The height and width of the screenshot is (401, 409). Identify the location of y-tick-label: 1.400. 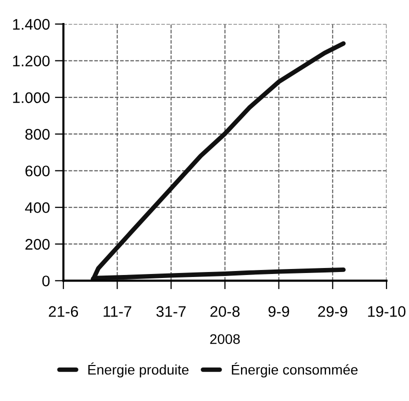
(31, 24).